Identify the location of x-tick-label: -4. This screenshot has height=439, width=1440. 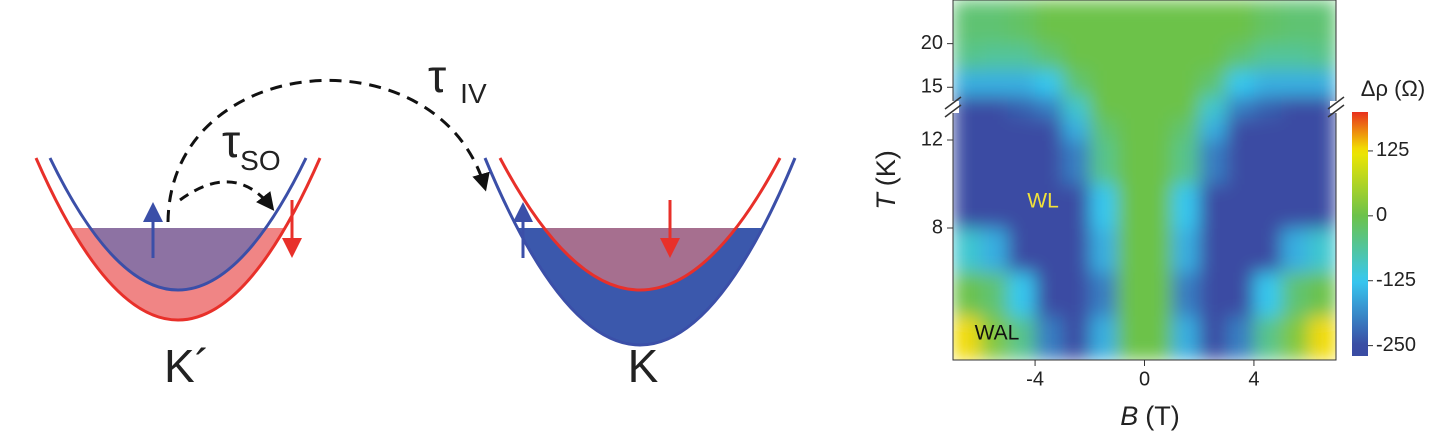
(1035, 379).